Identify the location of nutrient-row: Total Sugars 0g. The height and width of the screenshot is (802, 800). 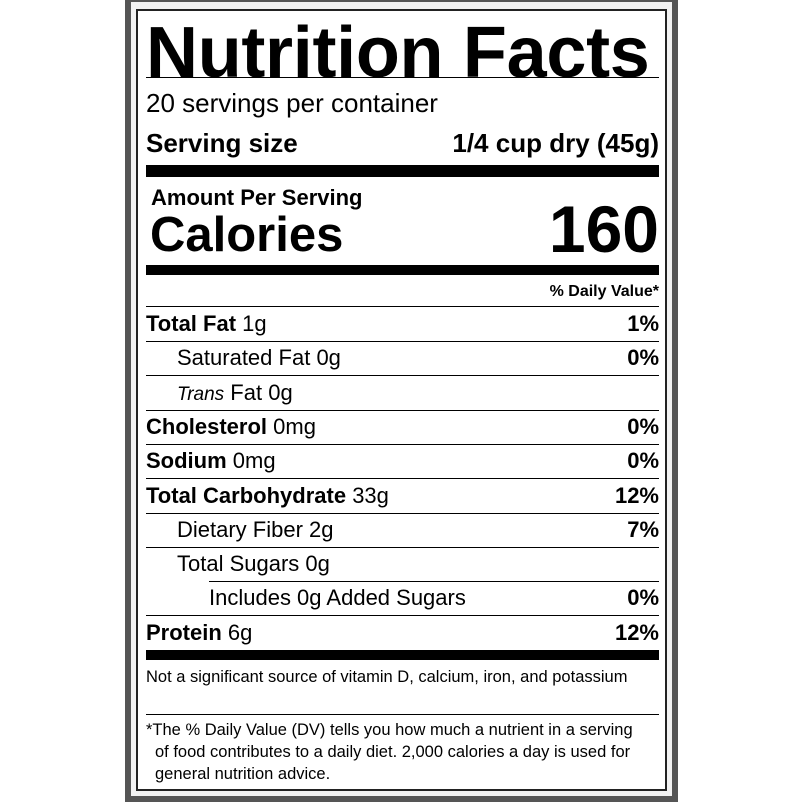
(402, 564).